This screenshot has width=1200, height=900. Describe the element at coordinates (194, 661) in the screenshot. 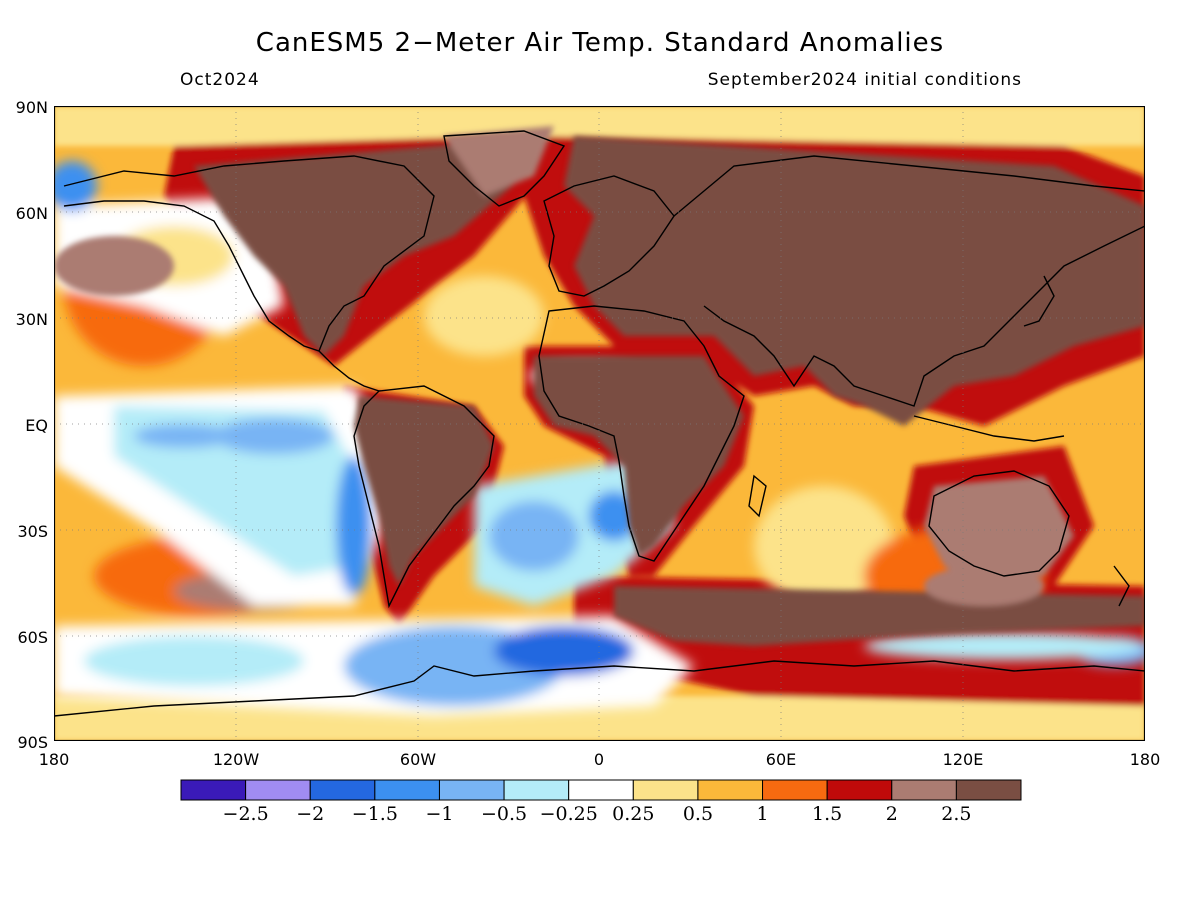

I see `so-blue-west` at that location.